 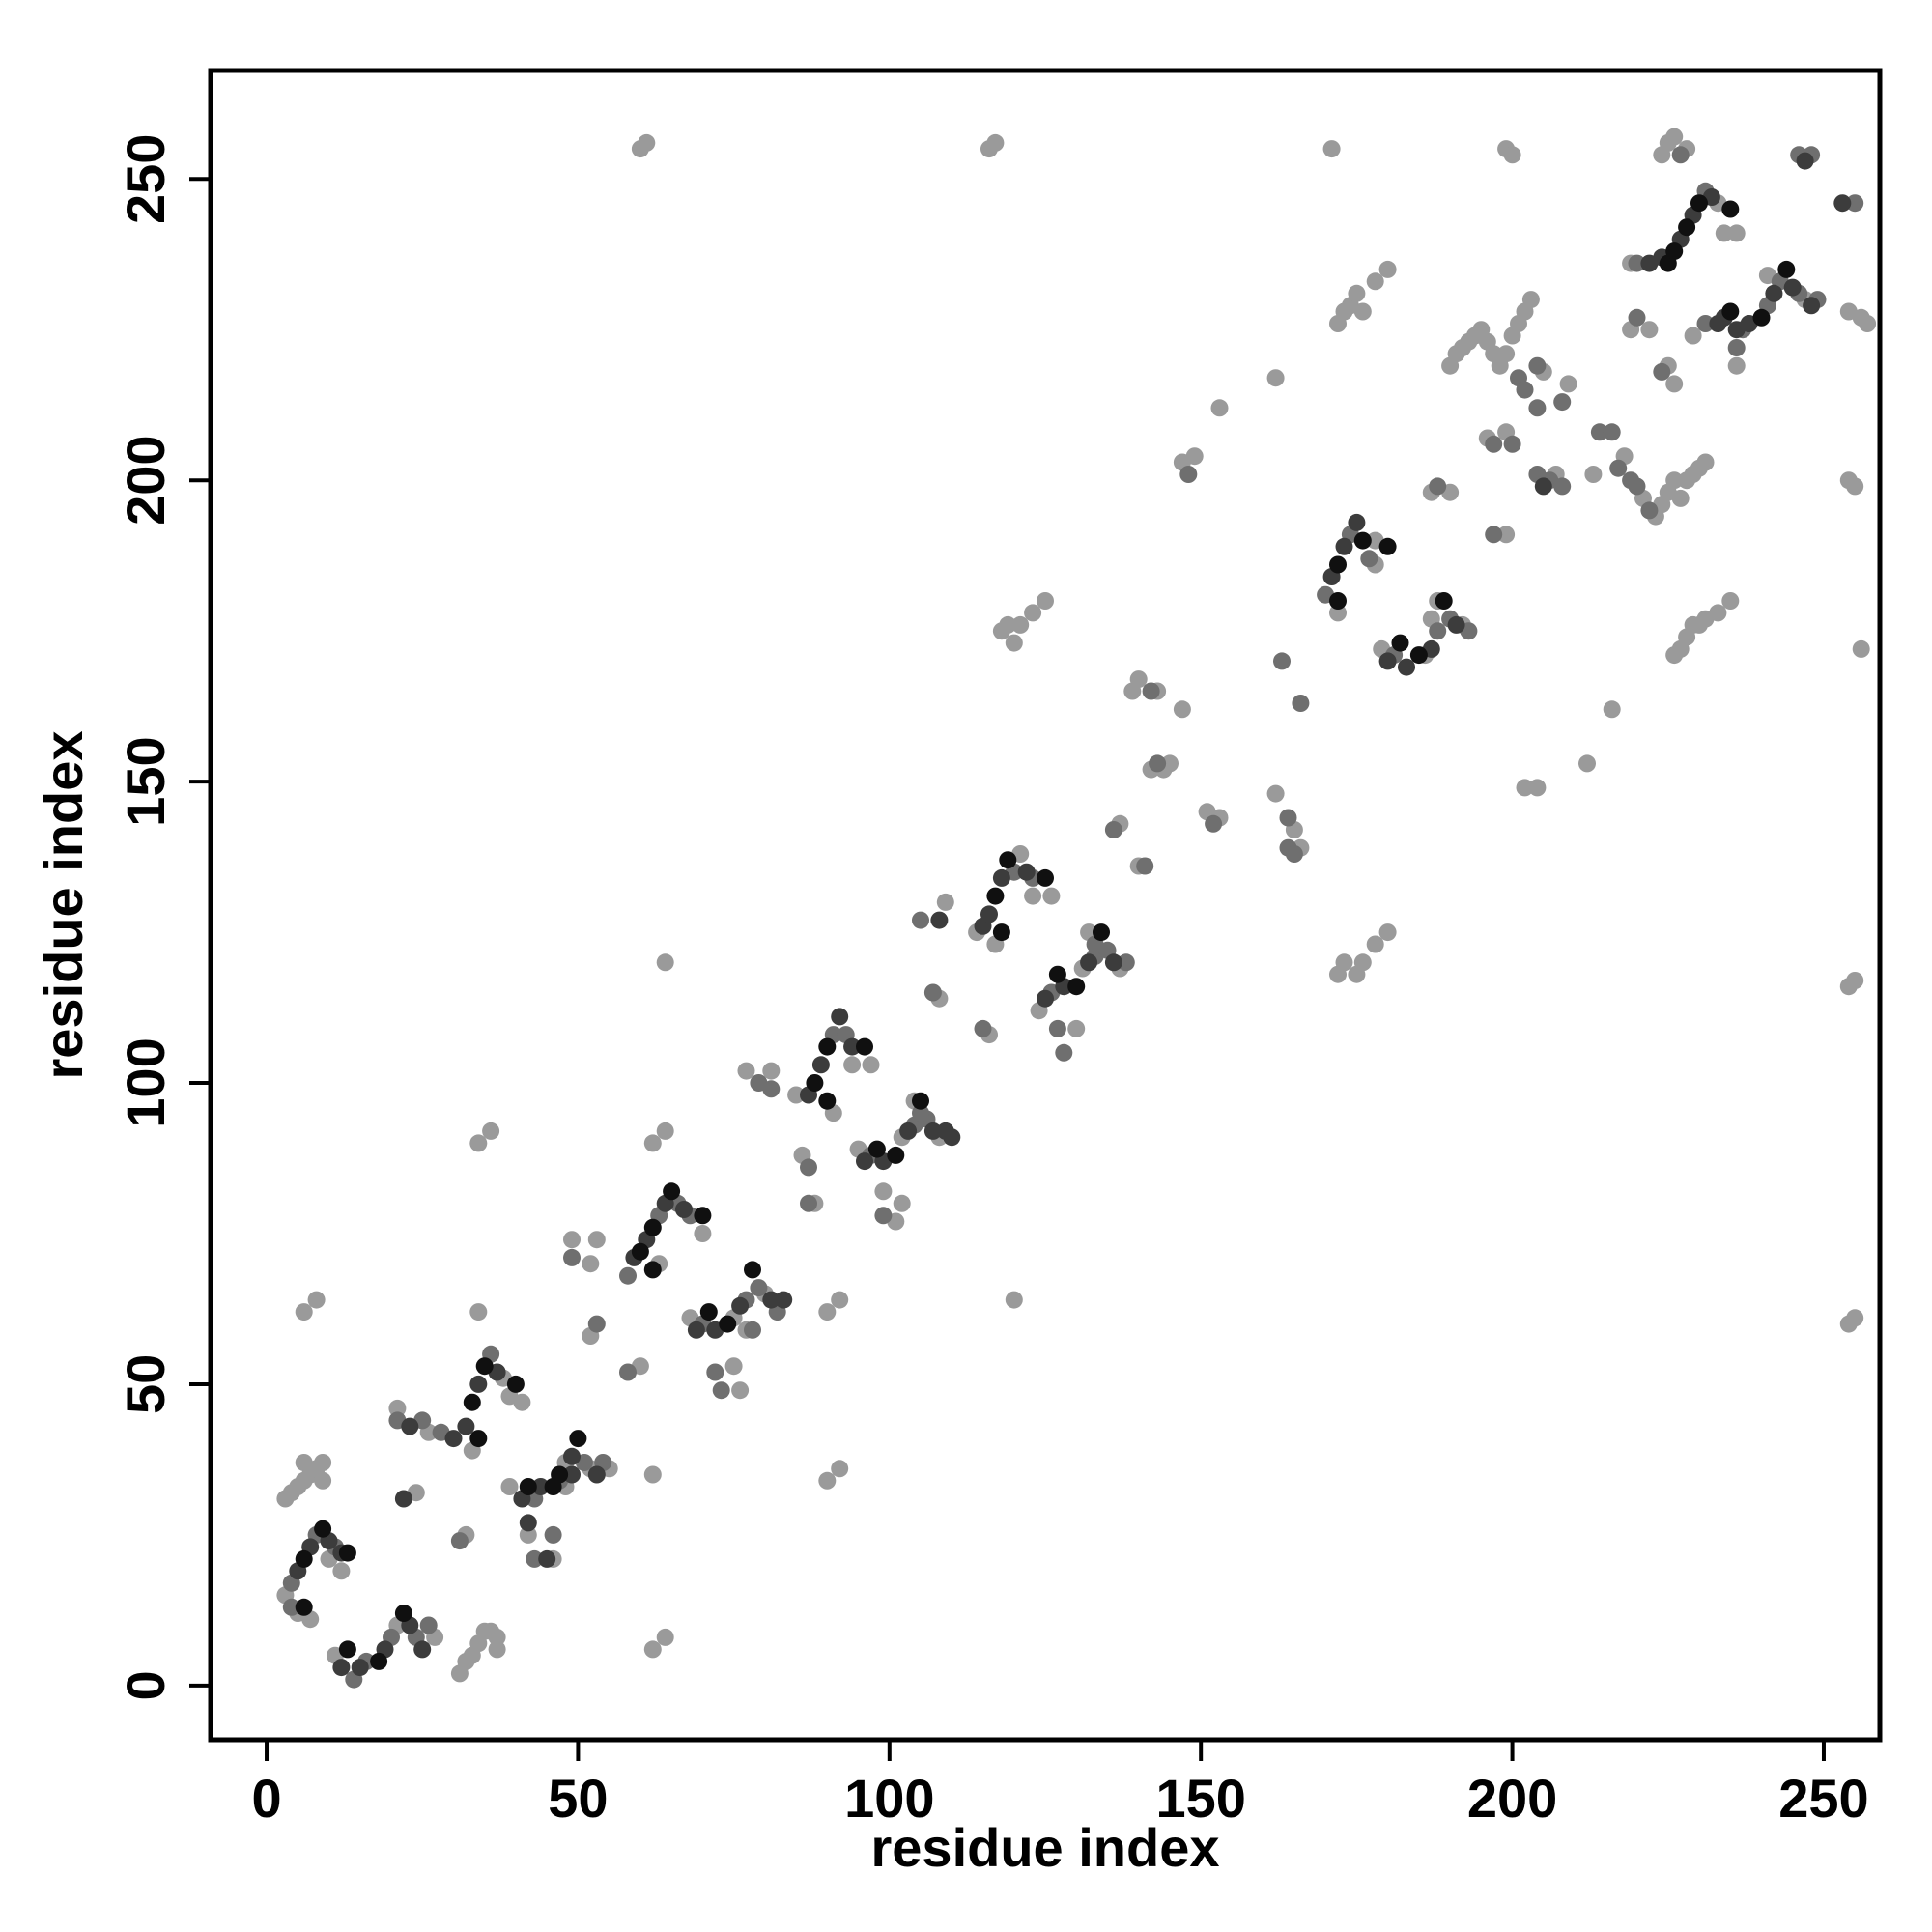 I want to click on x-tick-label: 250, so click(x=1823, y=1798).